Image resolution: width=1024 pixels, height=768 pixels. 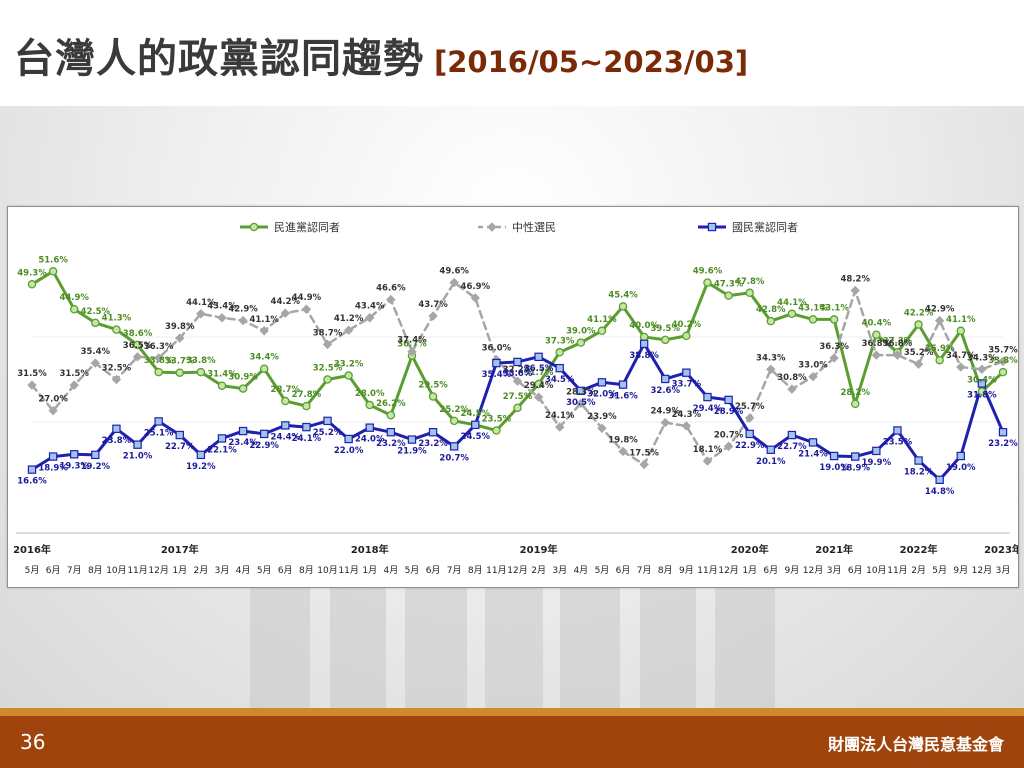 I want to click on legend-label: 國民黨認同者, so click(x=765, y=227).